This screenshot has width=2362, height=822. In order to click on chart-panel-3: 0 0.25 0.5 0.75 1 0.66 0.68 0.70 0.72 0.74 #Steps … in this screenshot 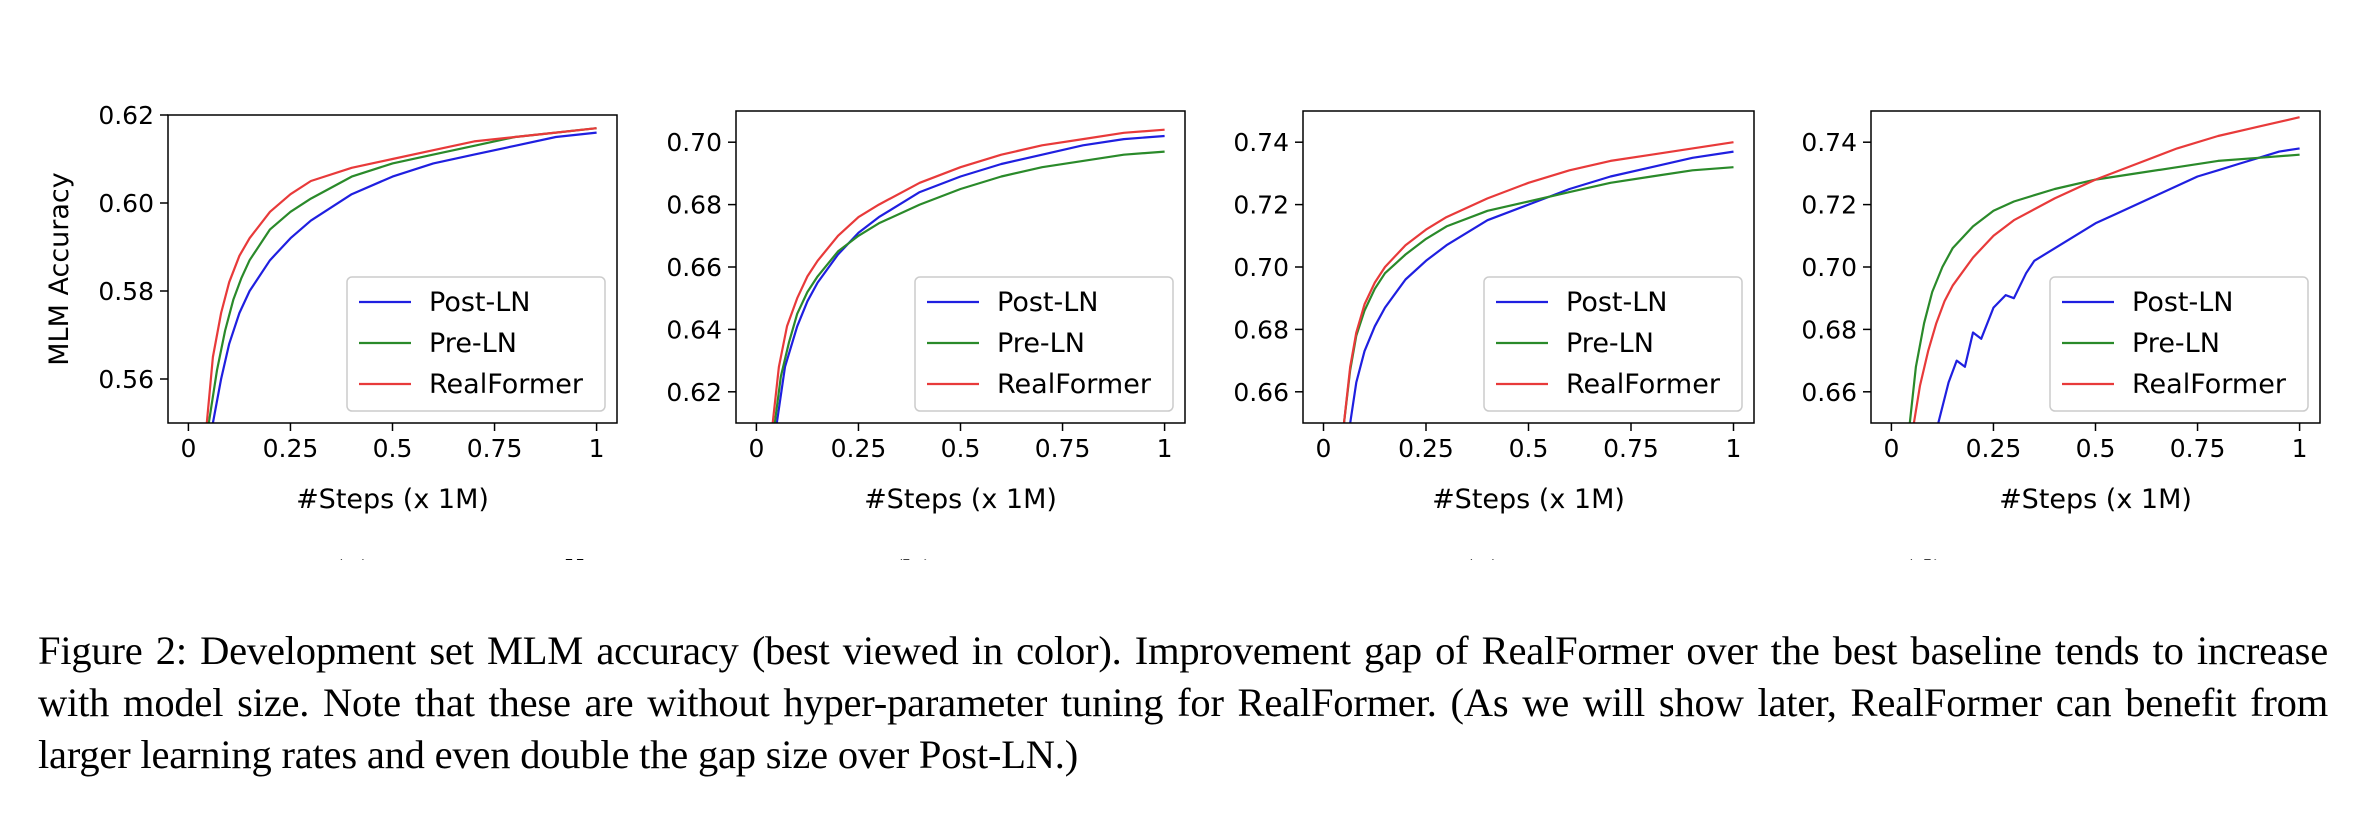, I will do `click(2061, 312)`.